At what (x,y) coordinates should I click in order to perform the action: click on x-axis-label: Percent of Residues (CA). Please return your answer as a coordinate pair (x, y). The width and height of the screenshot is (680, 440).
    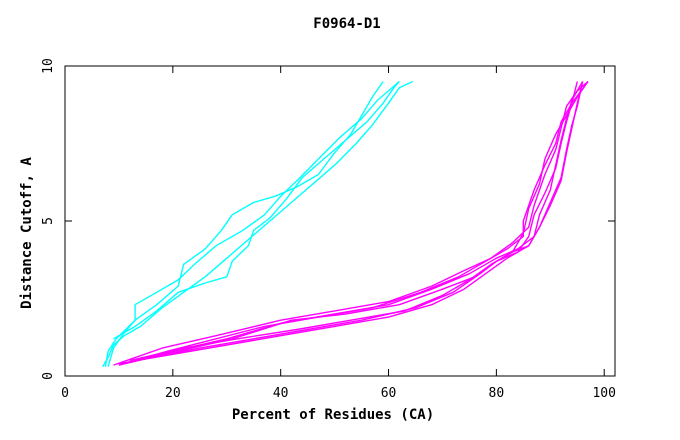
    Looking at the image, I should click on (333, 415).